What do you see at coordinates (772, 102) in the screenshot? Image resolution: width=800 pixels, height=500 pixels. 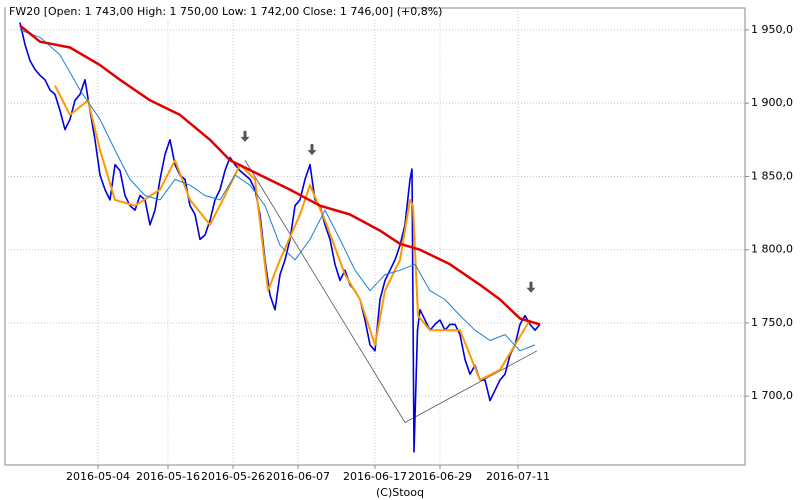 I see `y-tick-label: 1 900,0` at bounding box center [772, 102].